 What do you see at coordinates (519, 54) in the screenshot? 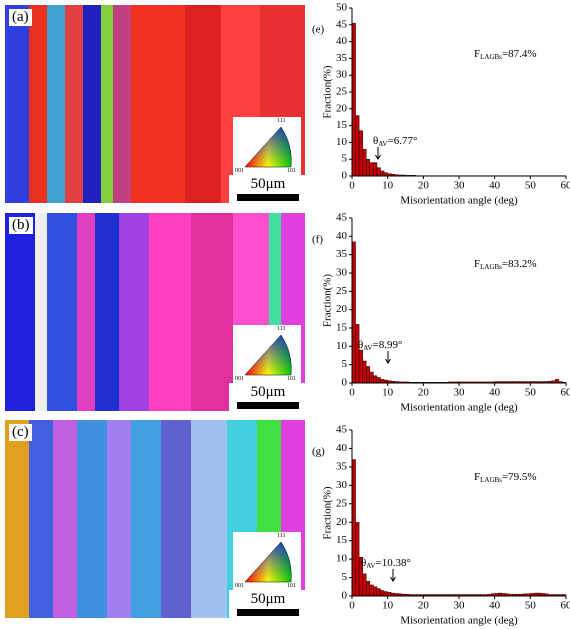
I see `annotation-rest: =87.4%` at bounding box center [519, 54].